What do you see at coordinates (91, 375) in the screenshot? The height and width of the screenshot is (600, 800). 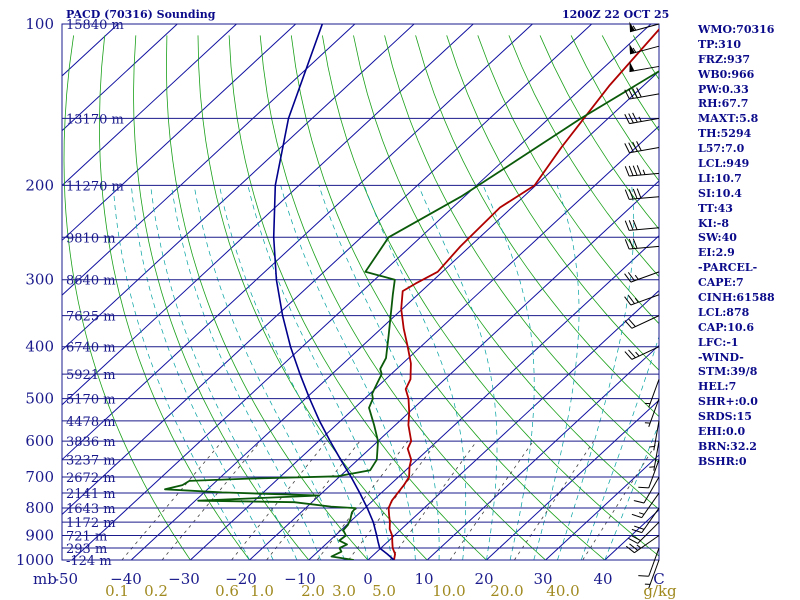 I see `height-label: 5921 m` at bounding box center [91, 375].